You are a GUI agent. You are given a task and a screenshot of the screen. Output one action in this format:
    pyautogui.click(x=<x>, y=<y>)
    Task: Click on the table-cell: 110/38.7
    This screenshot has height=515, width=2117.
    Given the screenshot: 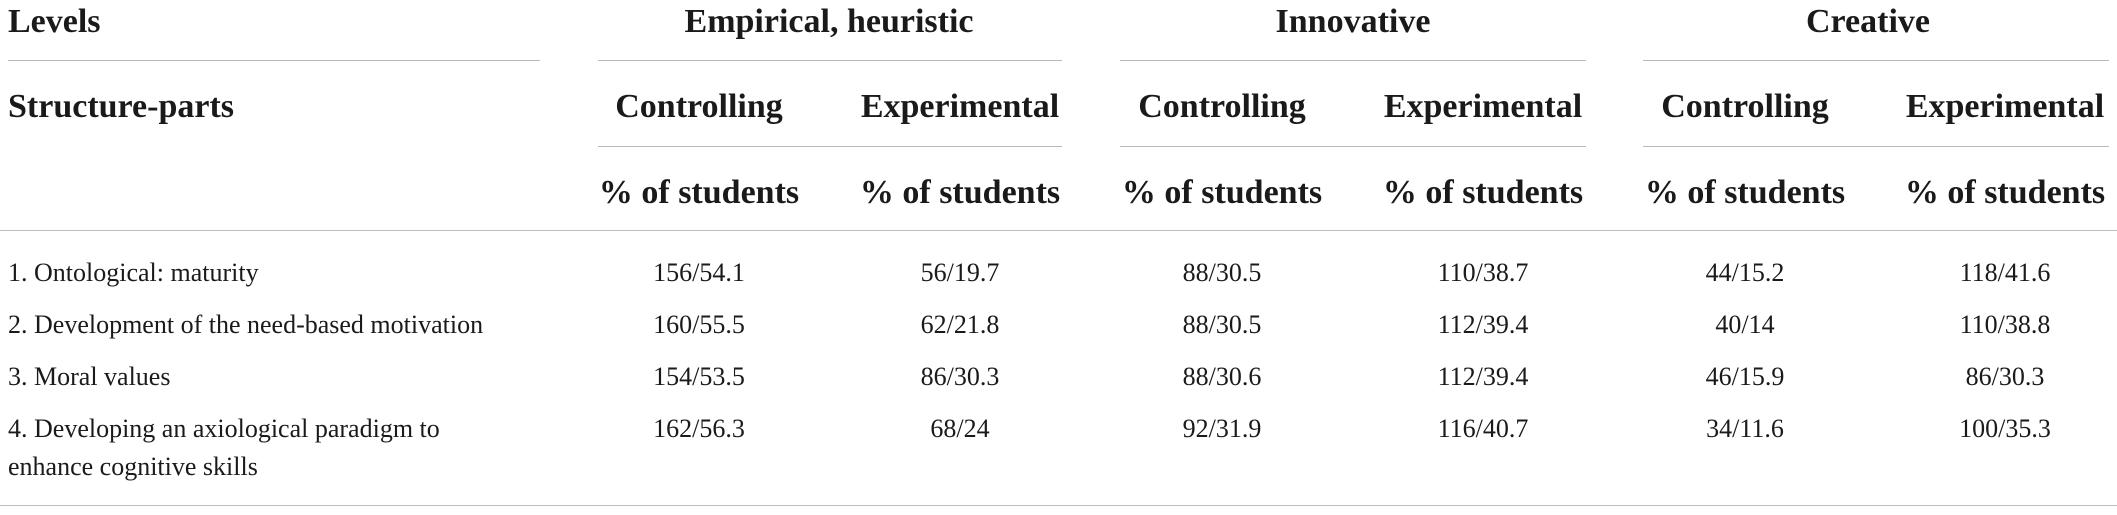 What is the action you would take?
    pyautogui.click(x=1483, y=272)
    